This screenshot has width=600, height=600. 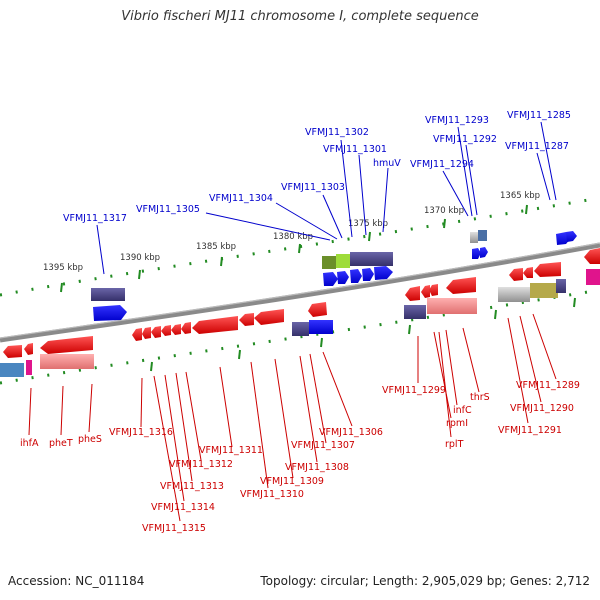 I want to click on forward-features, so click(x=334, y=275).